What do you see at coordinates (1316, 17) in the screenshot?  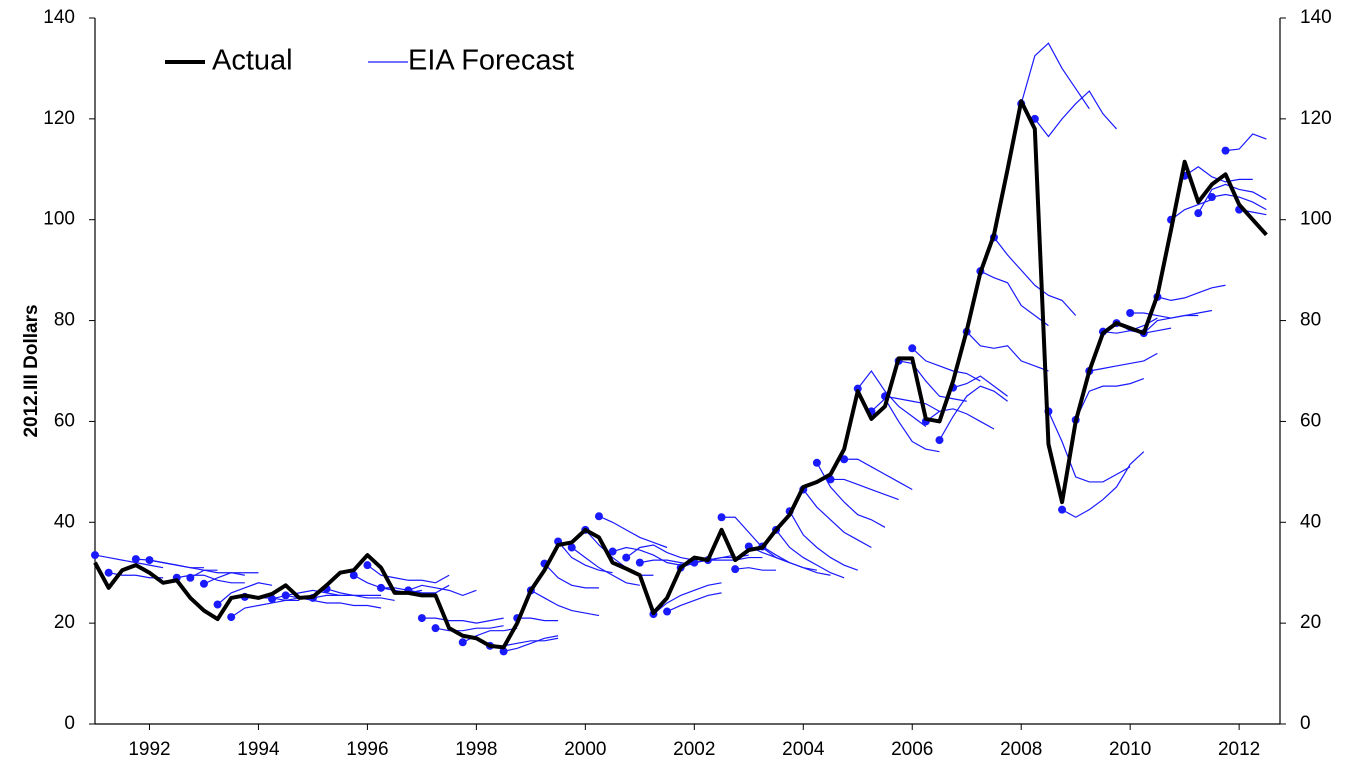 I see `y2-tick-label: 140` at bounding box center [1316, 17].